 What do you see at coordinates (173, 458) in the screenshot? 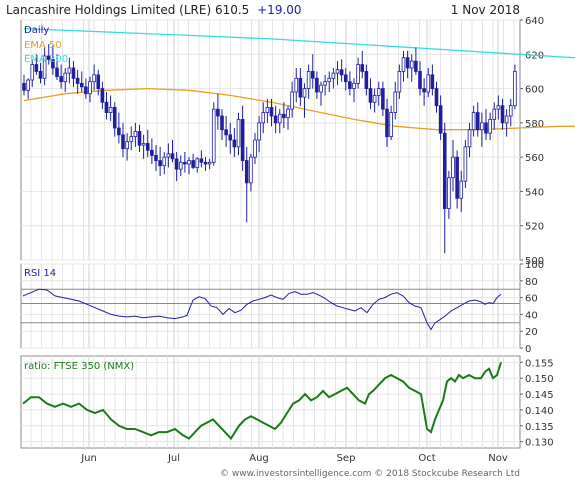
I see `month-label: Jul` at bounding box center [173, 458].